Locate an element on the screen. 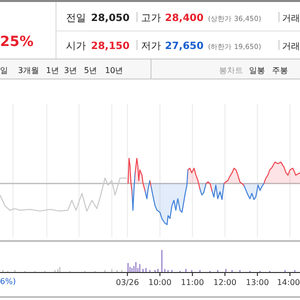 This screenshot has width=300, height=300. text: 5년 is located at coordinates (91, 70).